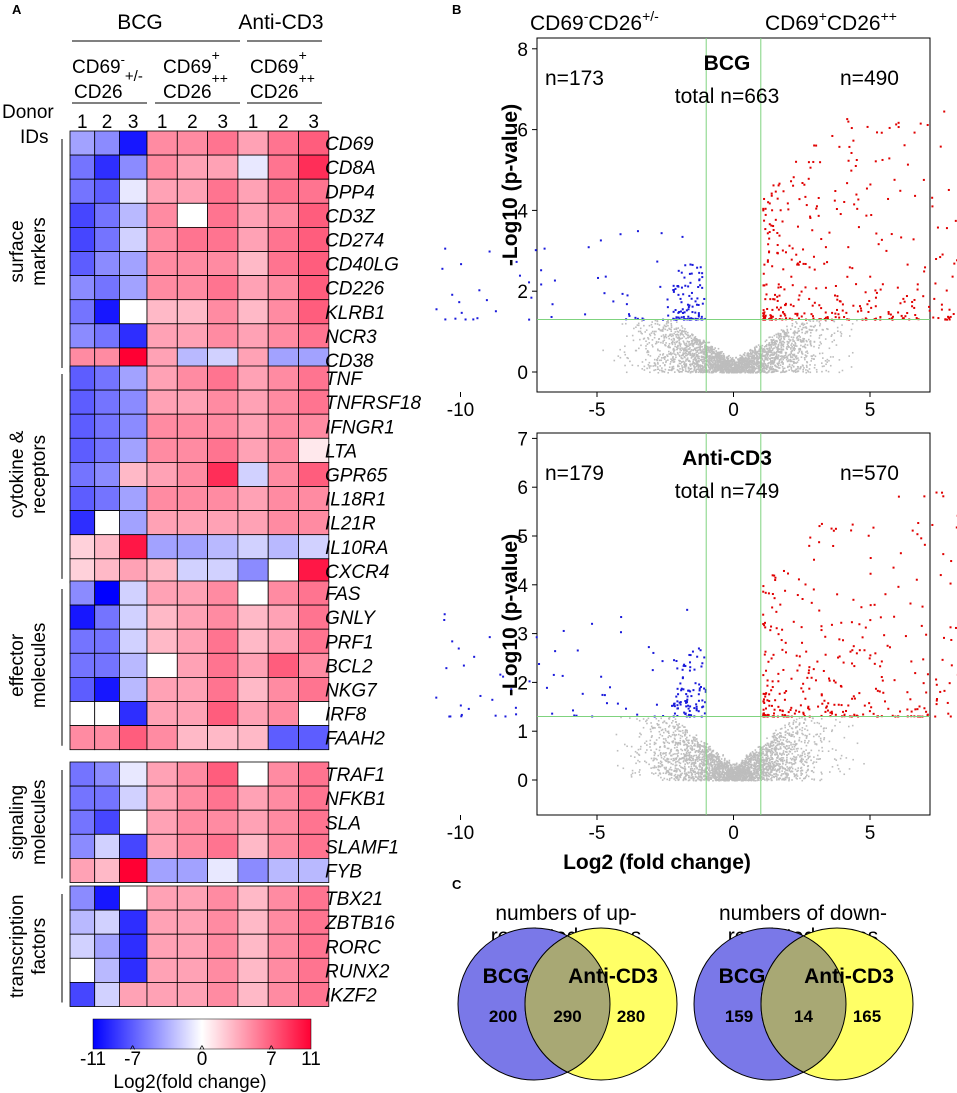  I want to click on donor-id: 1, so click(162, 122).